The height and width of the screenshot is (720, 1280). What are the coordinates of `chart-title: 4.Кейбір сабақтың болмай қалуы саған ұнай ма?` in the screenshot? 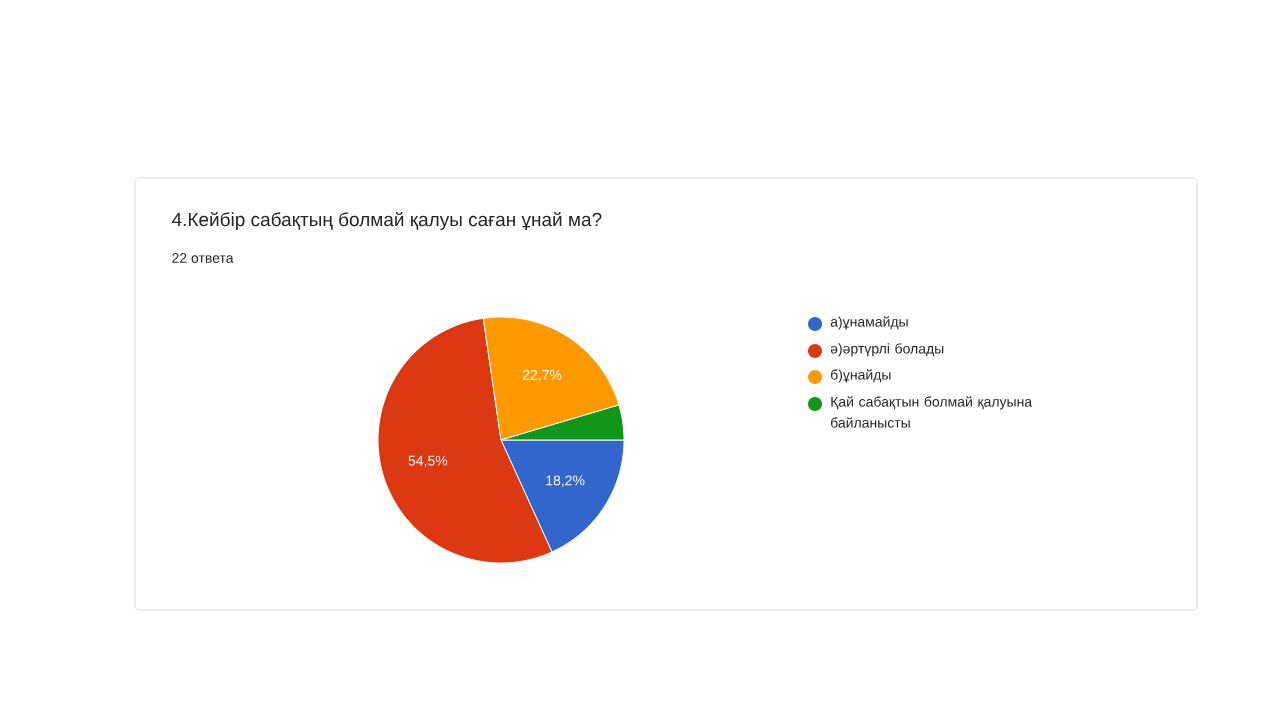 It's located at (386, 220).